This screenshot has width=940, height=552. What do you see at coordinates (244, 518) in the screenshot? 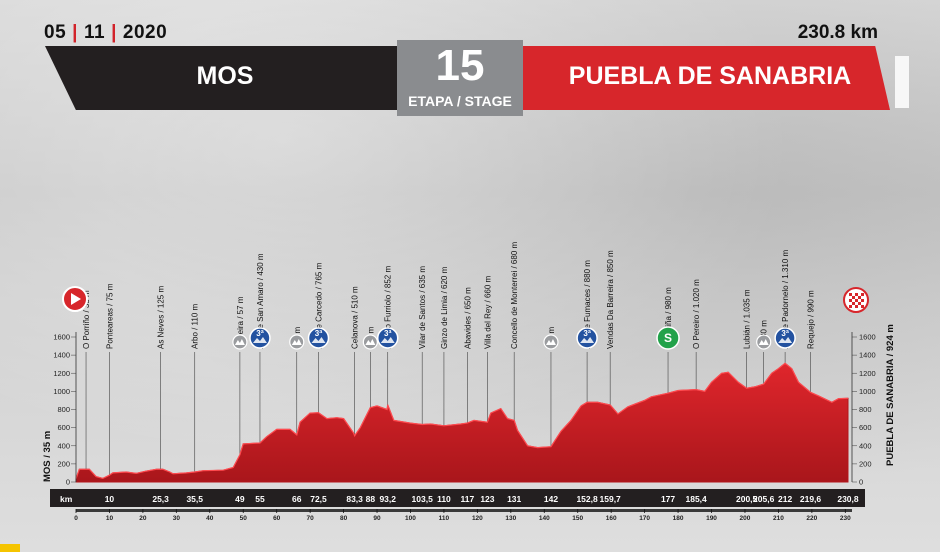
I see `x-tick-label: 50` at bounding box center [244, 518].